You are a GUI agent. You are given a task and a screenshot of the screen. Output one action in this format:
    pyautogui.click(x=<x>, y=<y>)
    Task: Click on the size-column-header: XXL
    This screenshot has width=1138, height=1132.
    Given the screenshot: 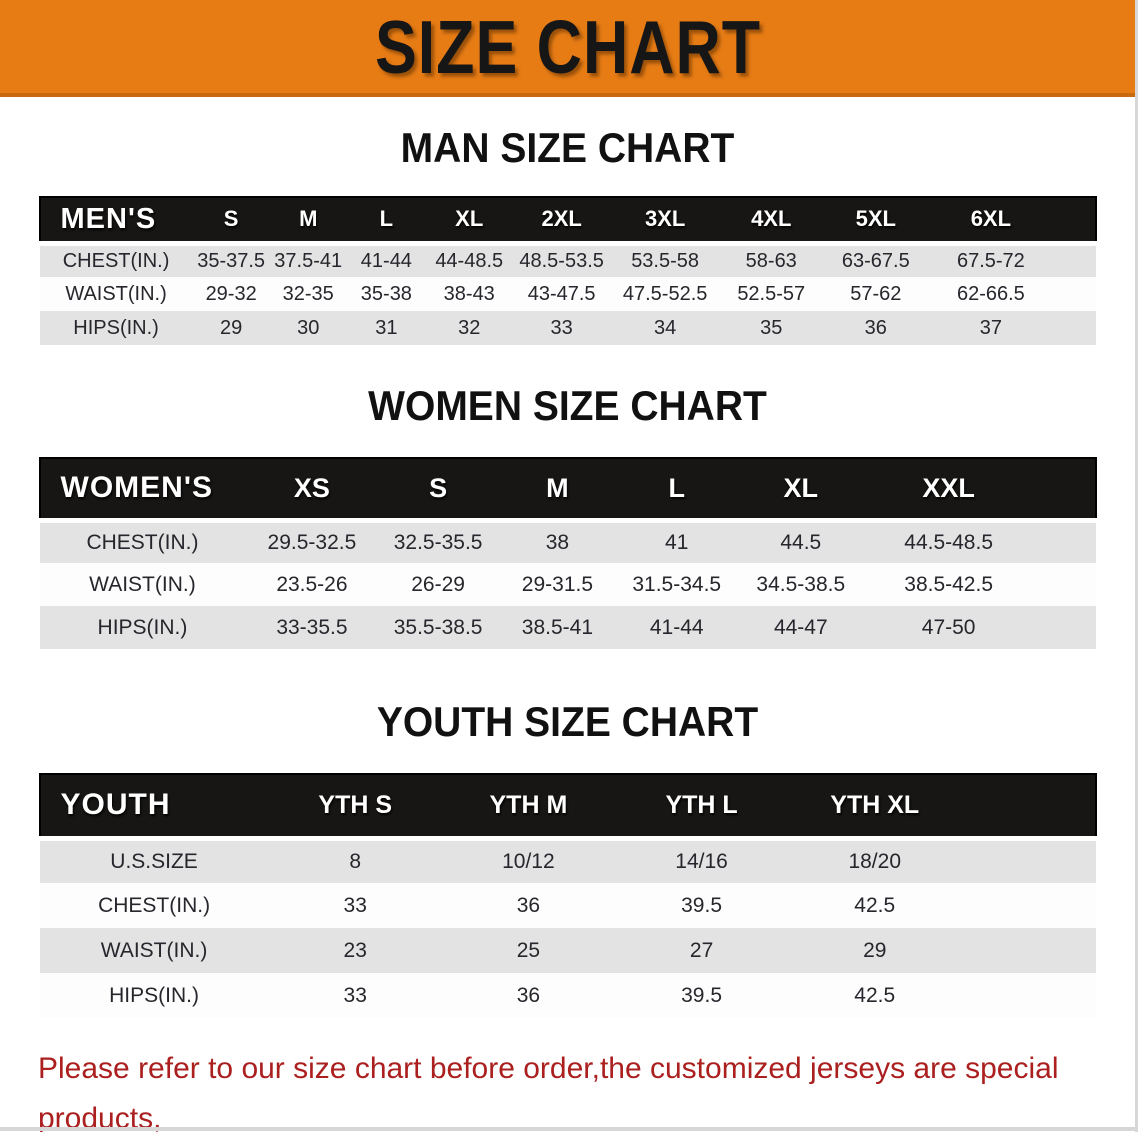 What is the action you would take?
    pyautogui.click(x=949, y=489)
    